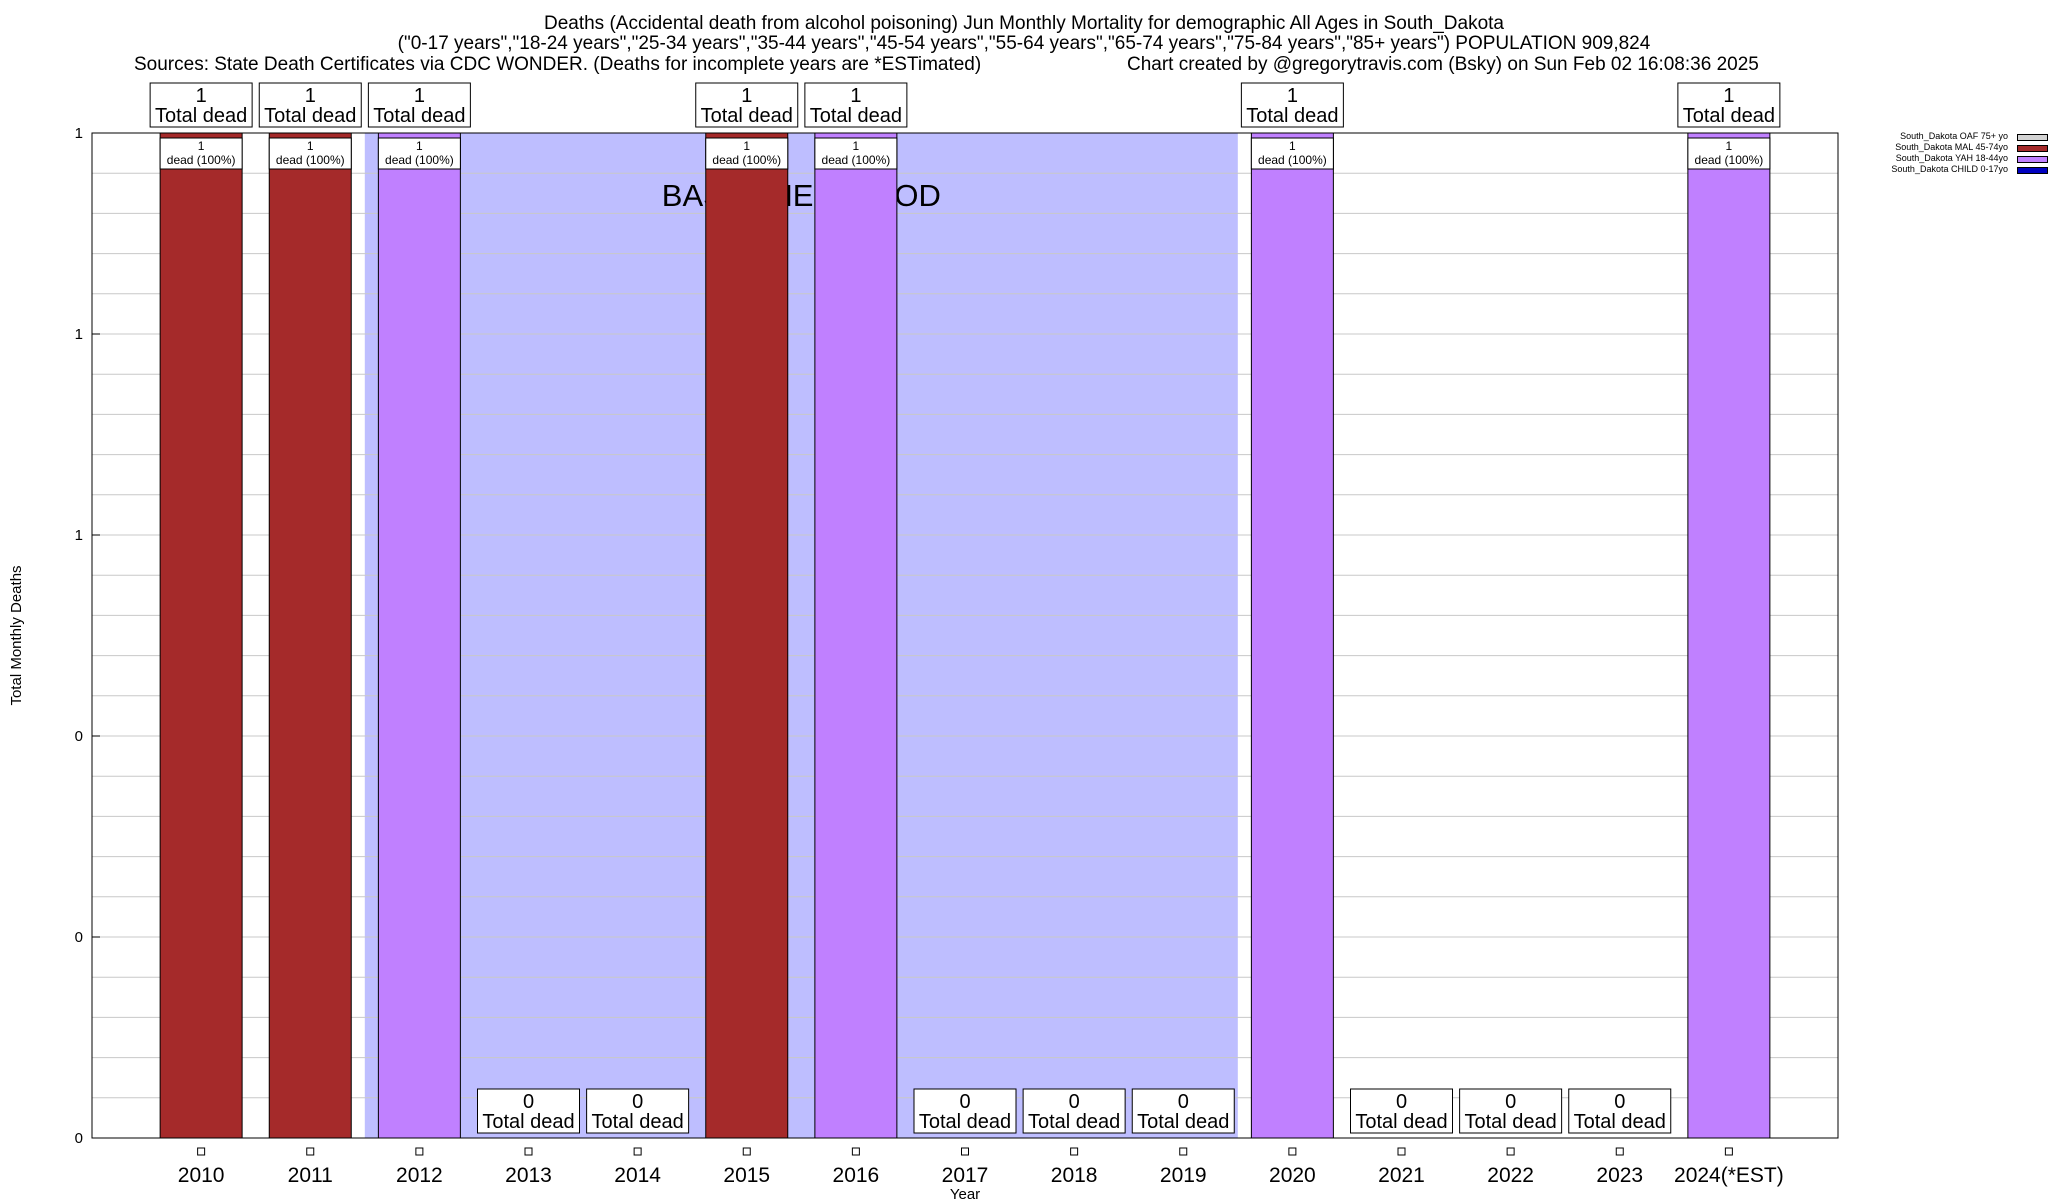 This screenshot has width=2048, height=1200. What do you see at coordinates (419, 1175) in the screenshot?
I see `x-tick-label: 2012` at bounding box center [419, 1175].